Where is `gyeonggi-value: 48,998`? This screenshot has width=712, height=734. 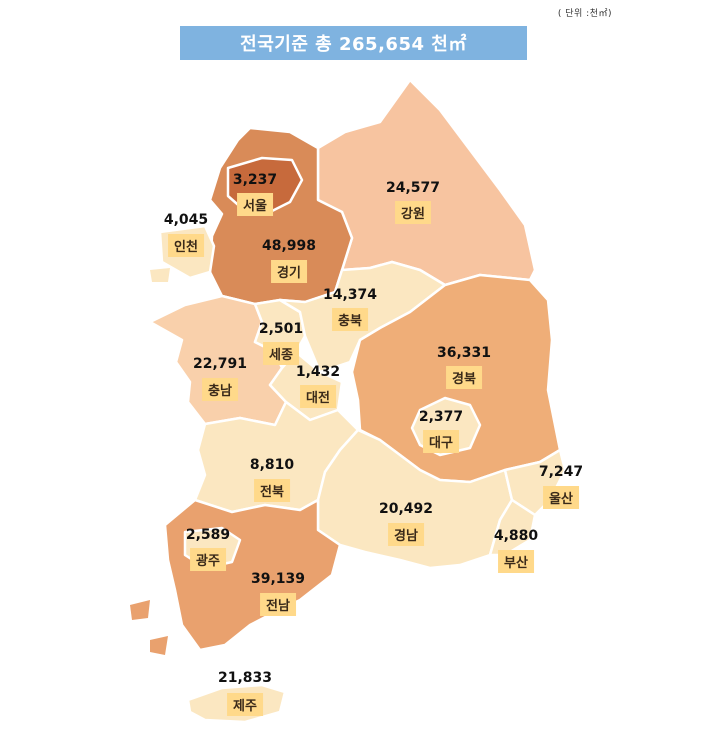 gyeonggi-value: 48,998 is located at coordinates (289, 246).